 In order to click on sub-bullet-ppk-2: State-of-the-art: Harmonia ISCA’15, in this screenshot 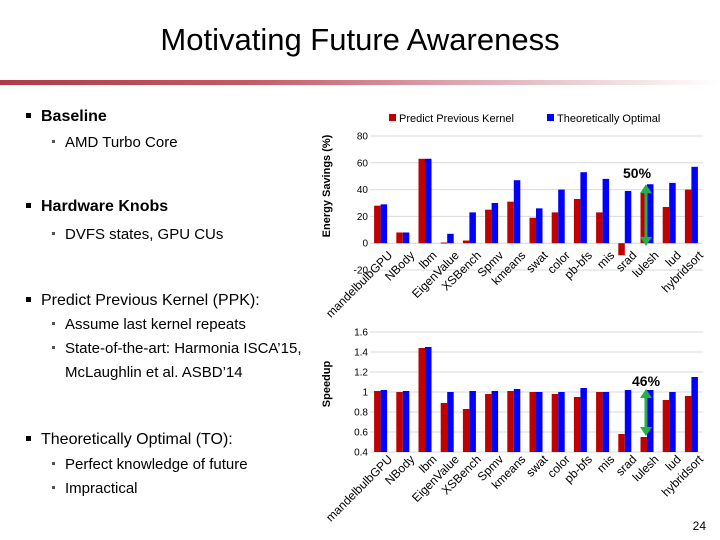, I will do `click(176, 348)`.